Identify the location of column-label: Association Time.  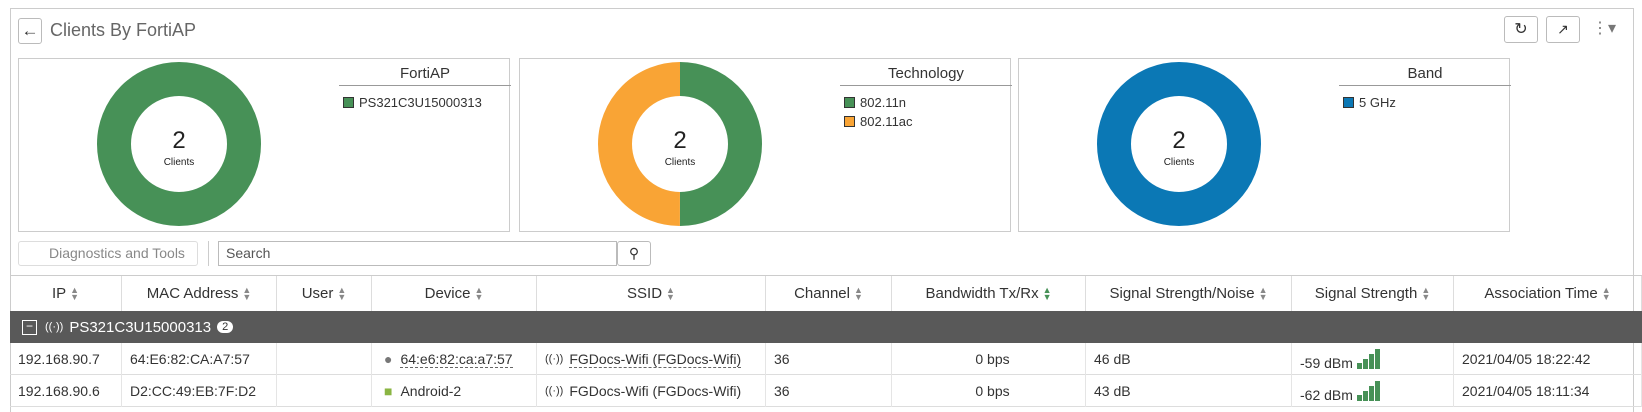
(1541, 293).